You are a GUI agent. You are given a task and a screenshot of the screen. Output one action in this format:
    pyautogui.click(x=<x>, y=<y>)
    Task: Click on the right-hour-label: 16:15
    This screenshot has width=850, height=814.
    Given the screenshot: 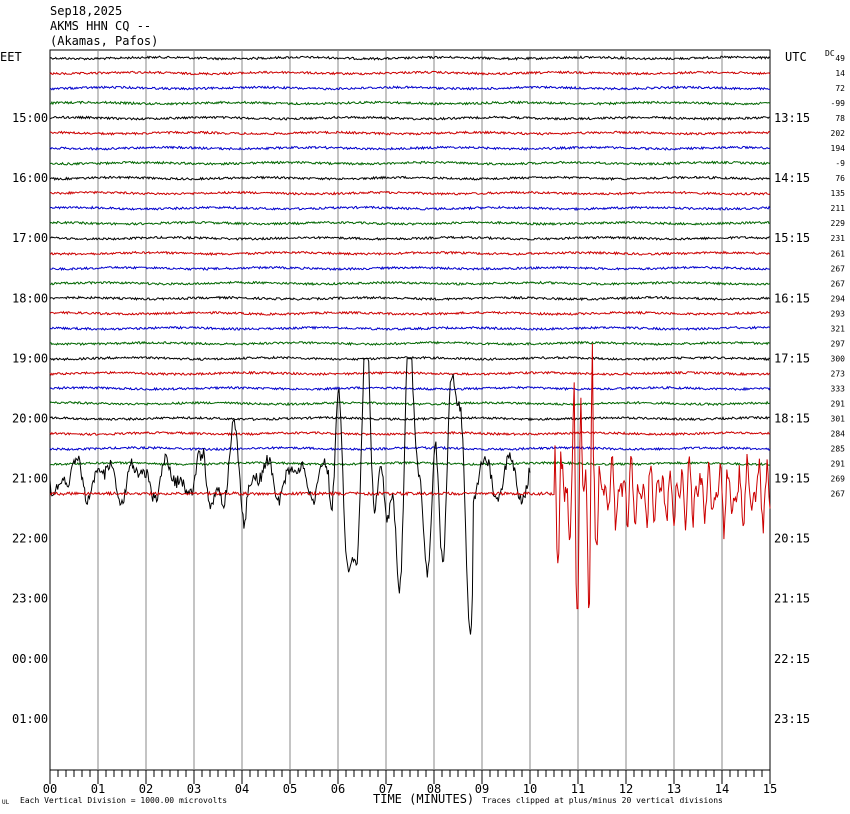 What is the action you would take?
    pyautogui.click(x=792, y=298)
    